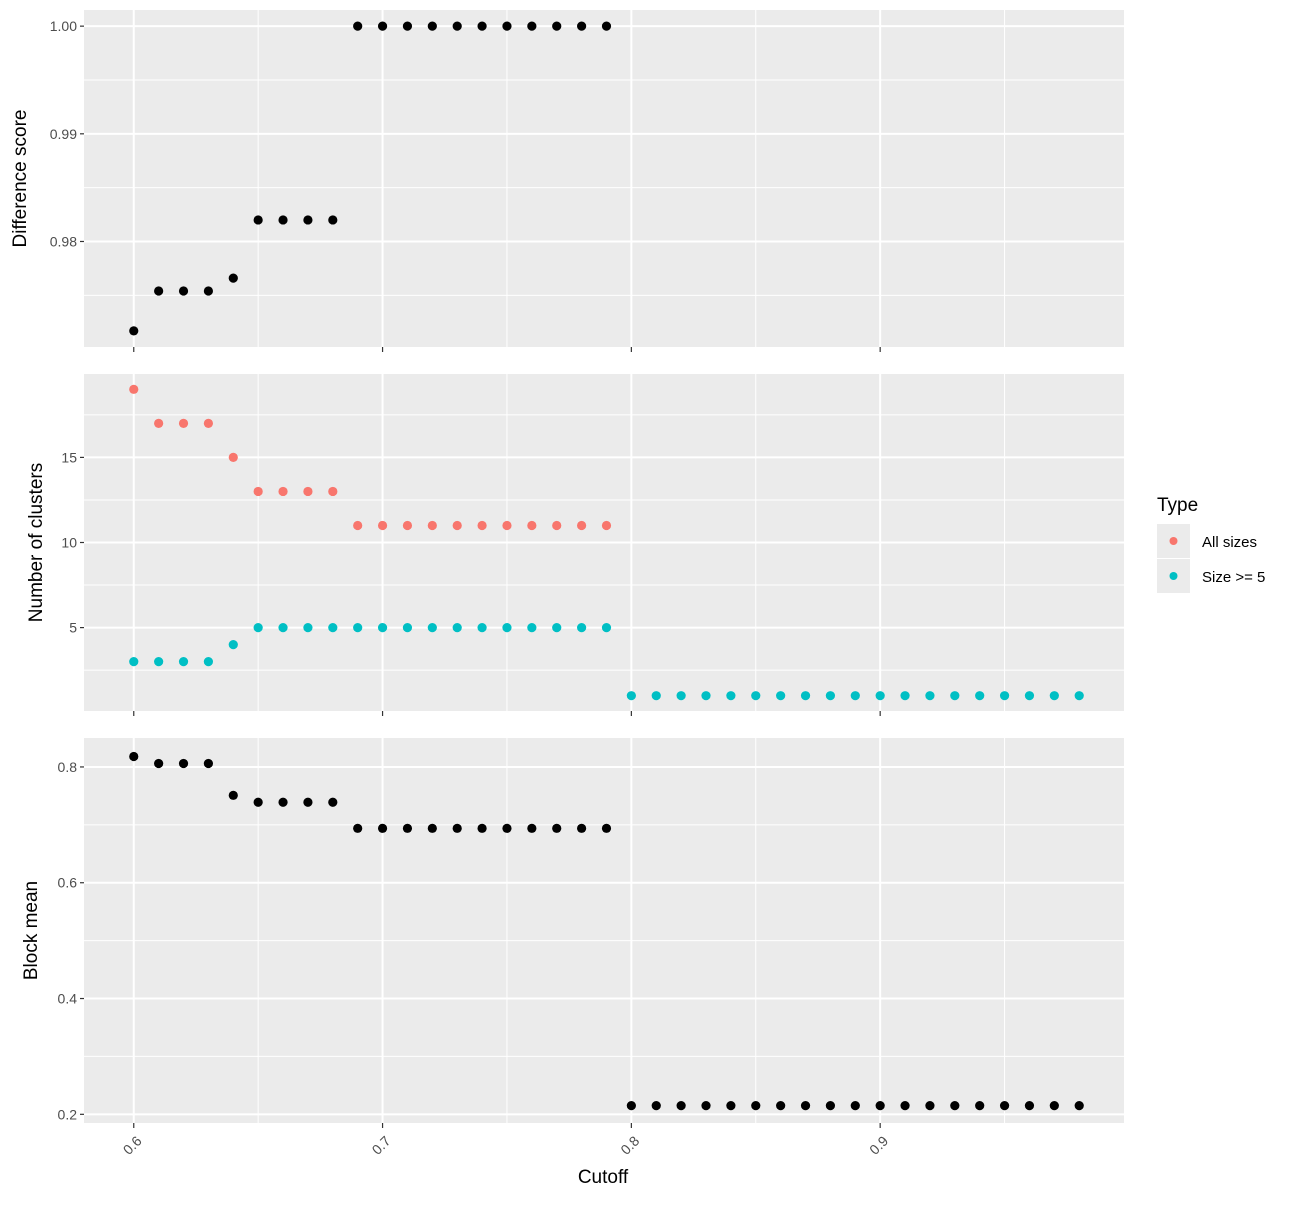  I want to click on y-tick-label: 0.8, so click(68, 767).